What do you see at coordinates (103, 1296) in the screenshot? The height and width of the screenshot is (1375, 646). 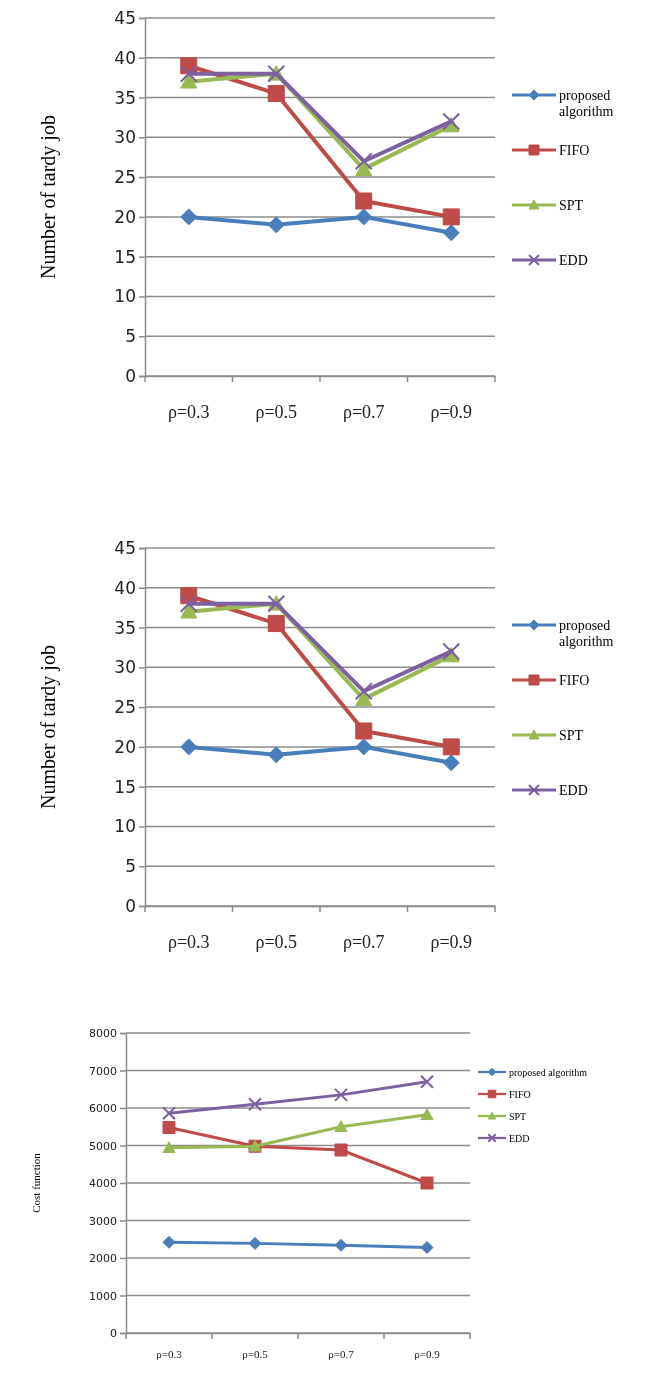 I see `y-tick-label: 1000` at bounding box center [103, 1296].